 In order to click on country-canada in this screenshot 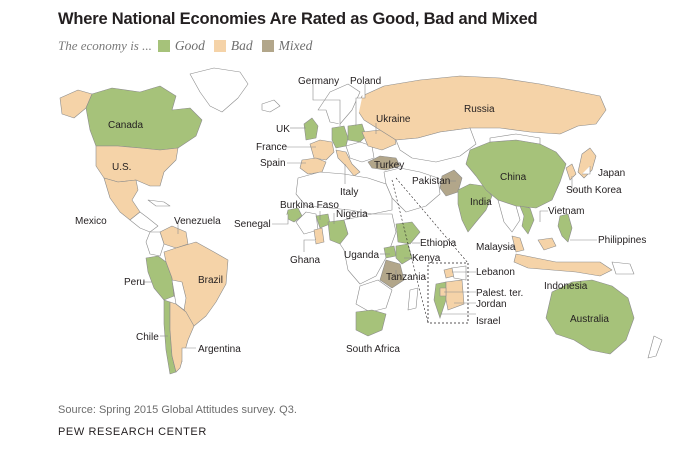, I will do `click(144, 118)`.